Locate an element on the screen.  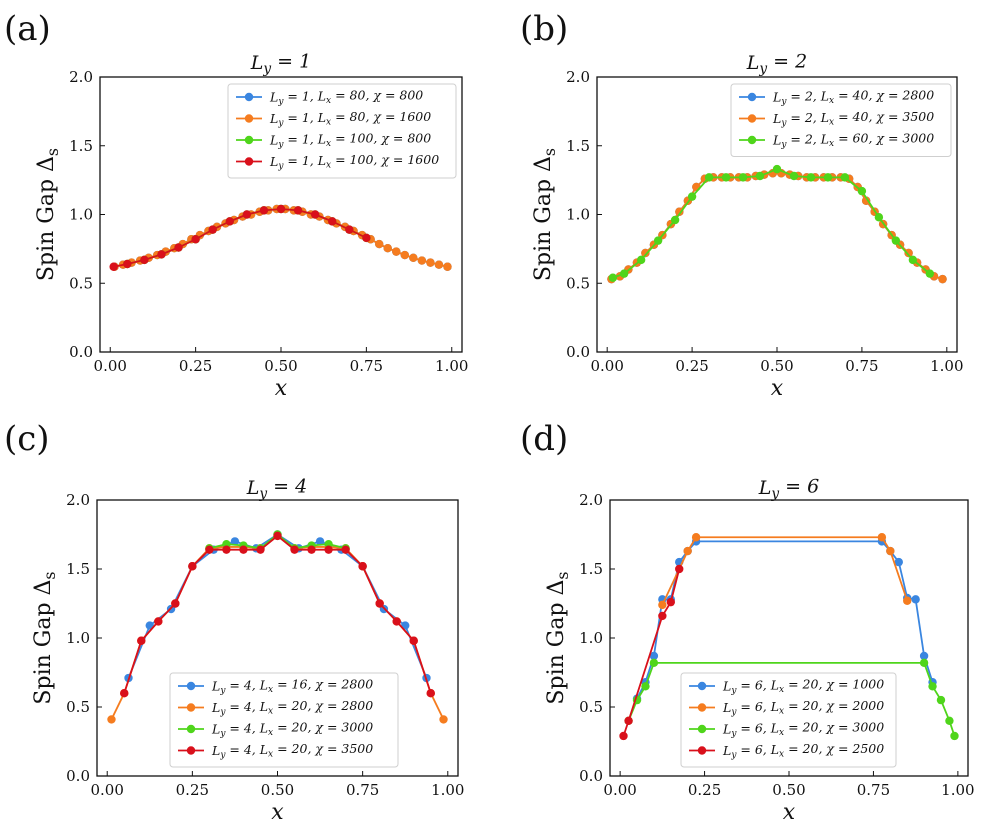
x-tick-label: 1.00 is located at coordinates (946, 366).